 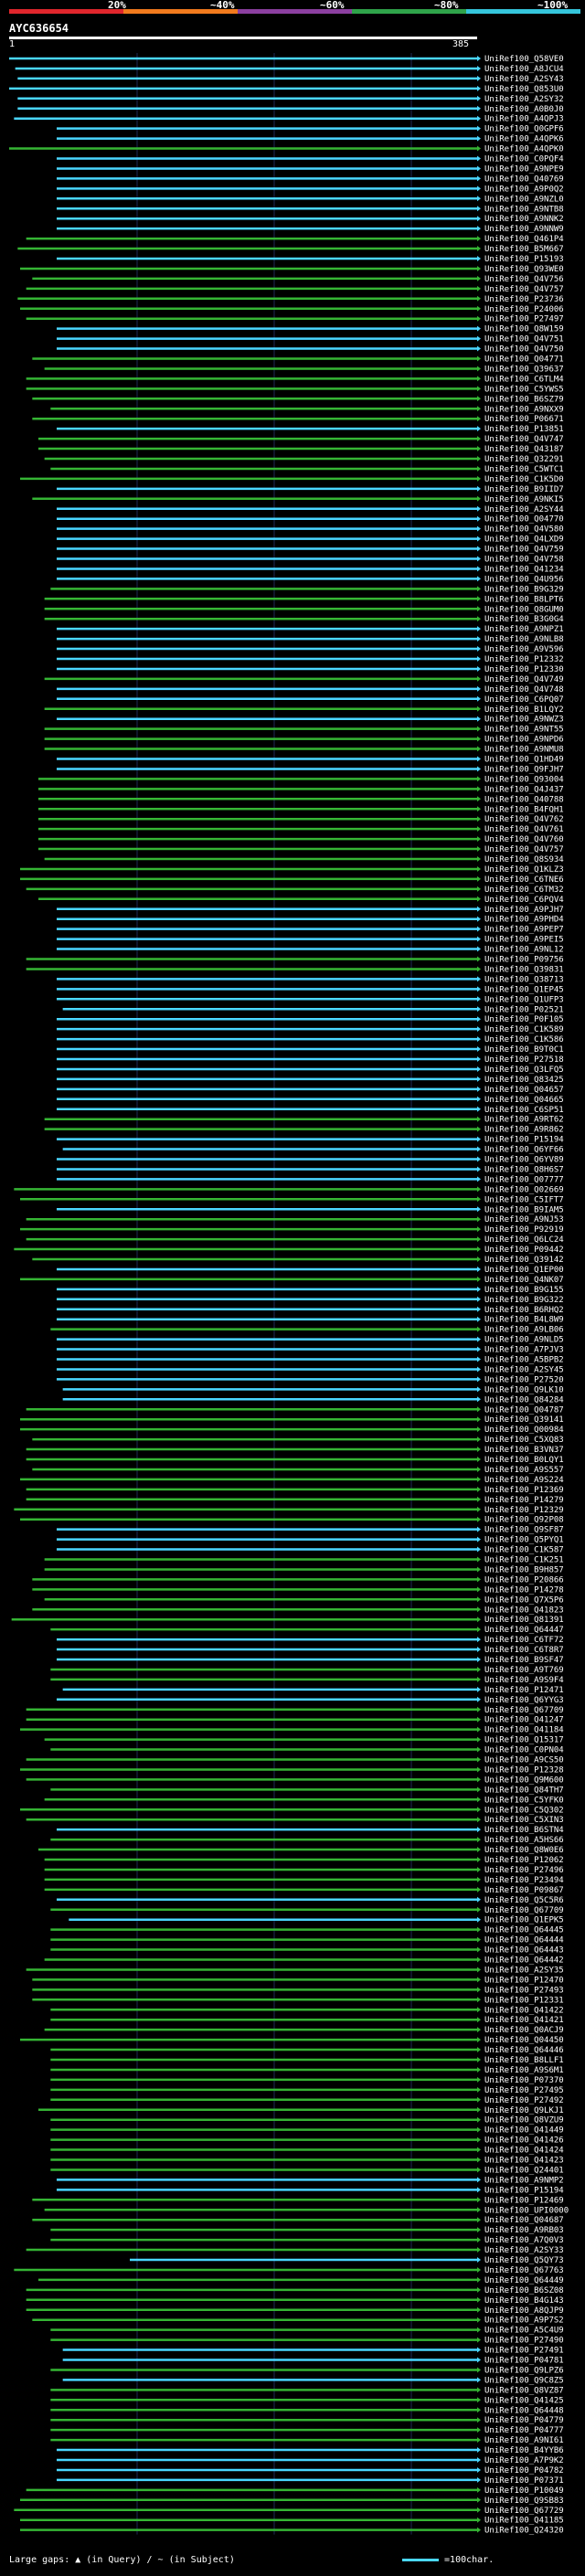 What do you see at coordinates (311, 1369) in the screenshot?
I see `hit-row: UniRef100_A2SY45` at bounding box center [311, 1369].